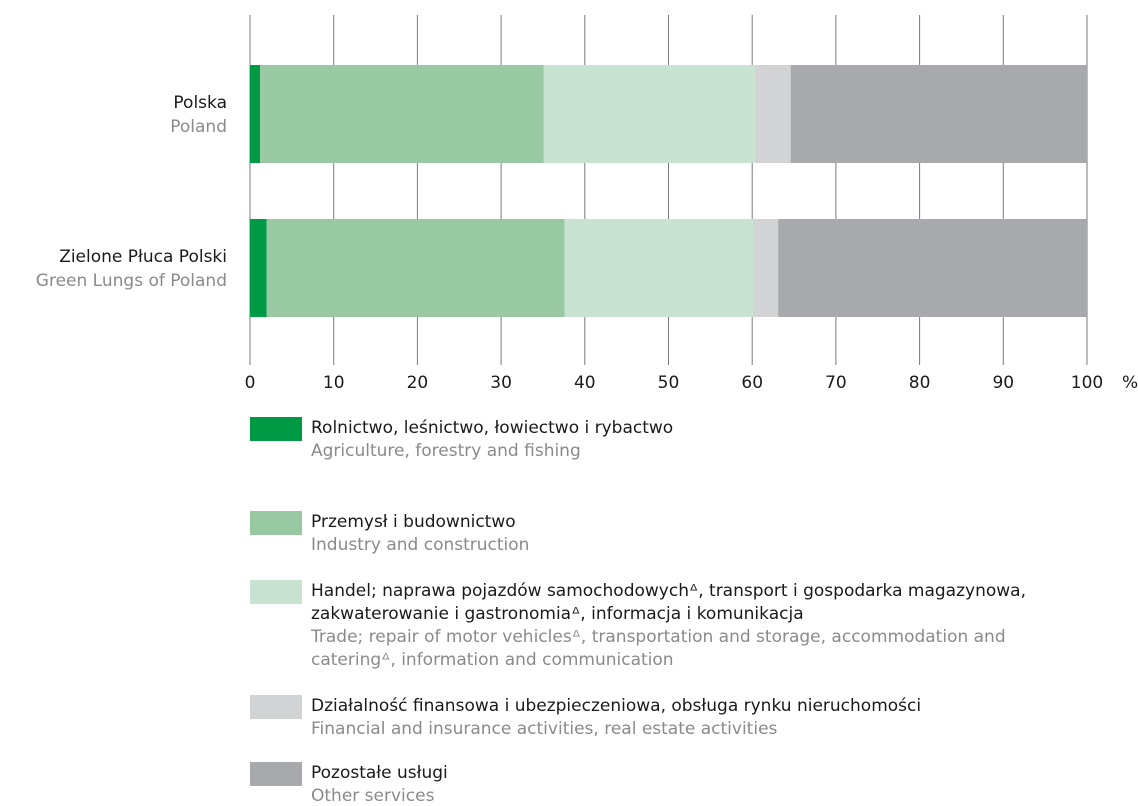 The image size is (1138, 806). What do you see at coordinates (920, 383) in the screenshot?
I see `x-tick-label: 80` at bounding box center [920, 383].